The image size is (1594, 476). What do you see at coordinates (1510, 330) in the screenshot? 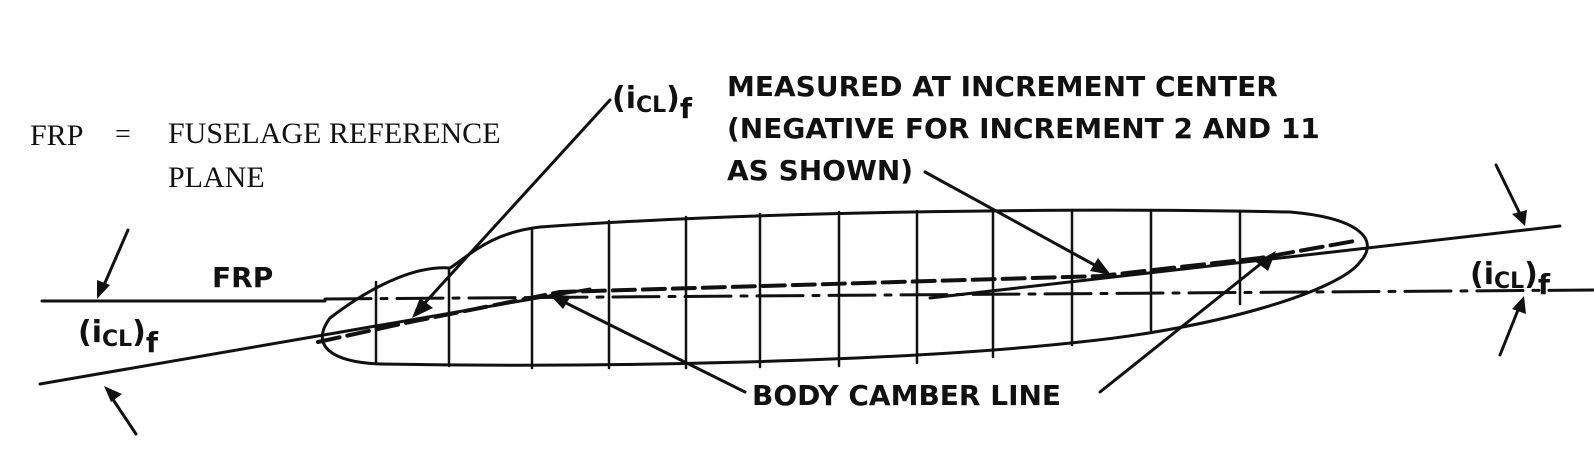
I see `right-arrow-lower-shaft` at bounding box center [1510, 330].